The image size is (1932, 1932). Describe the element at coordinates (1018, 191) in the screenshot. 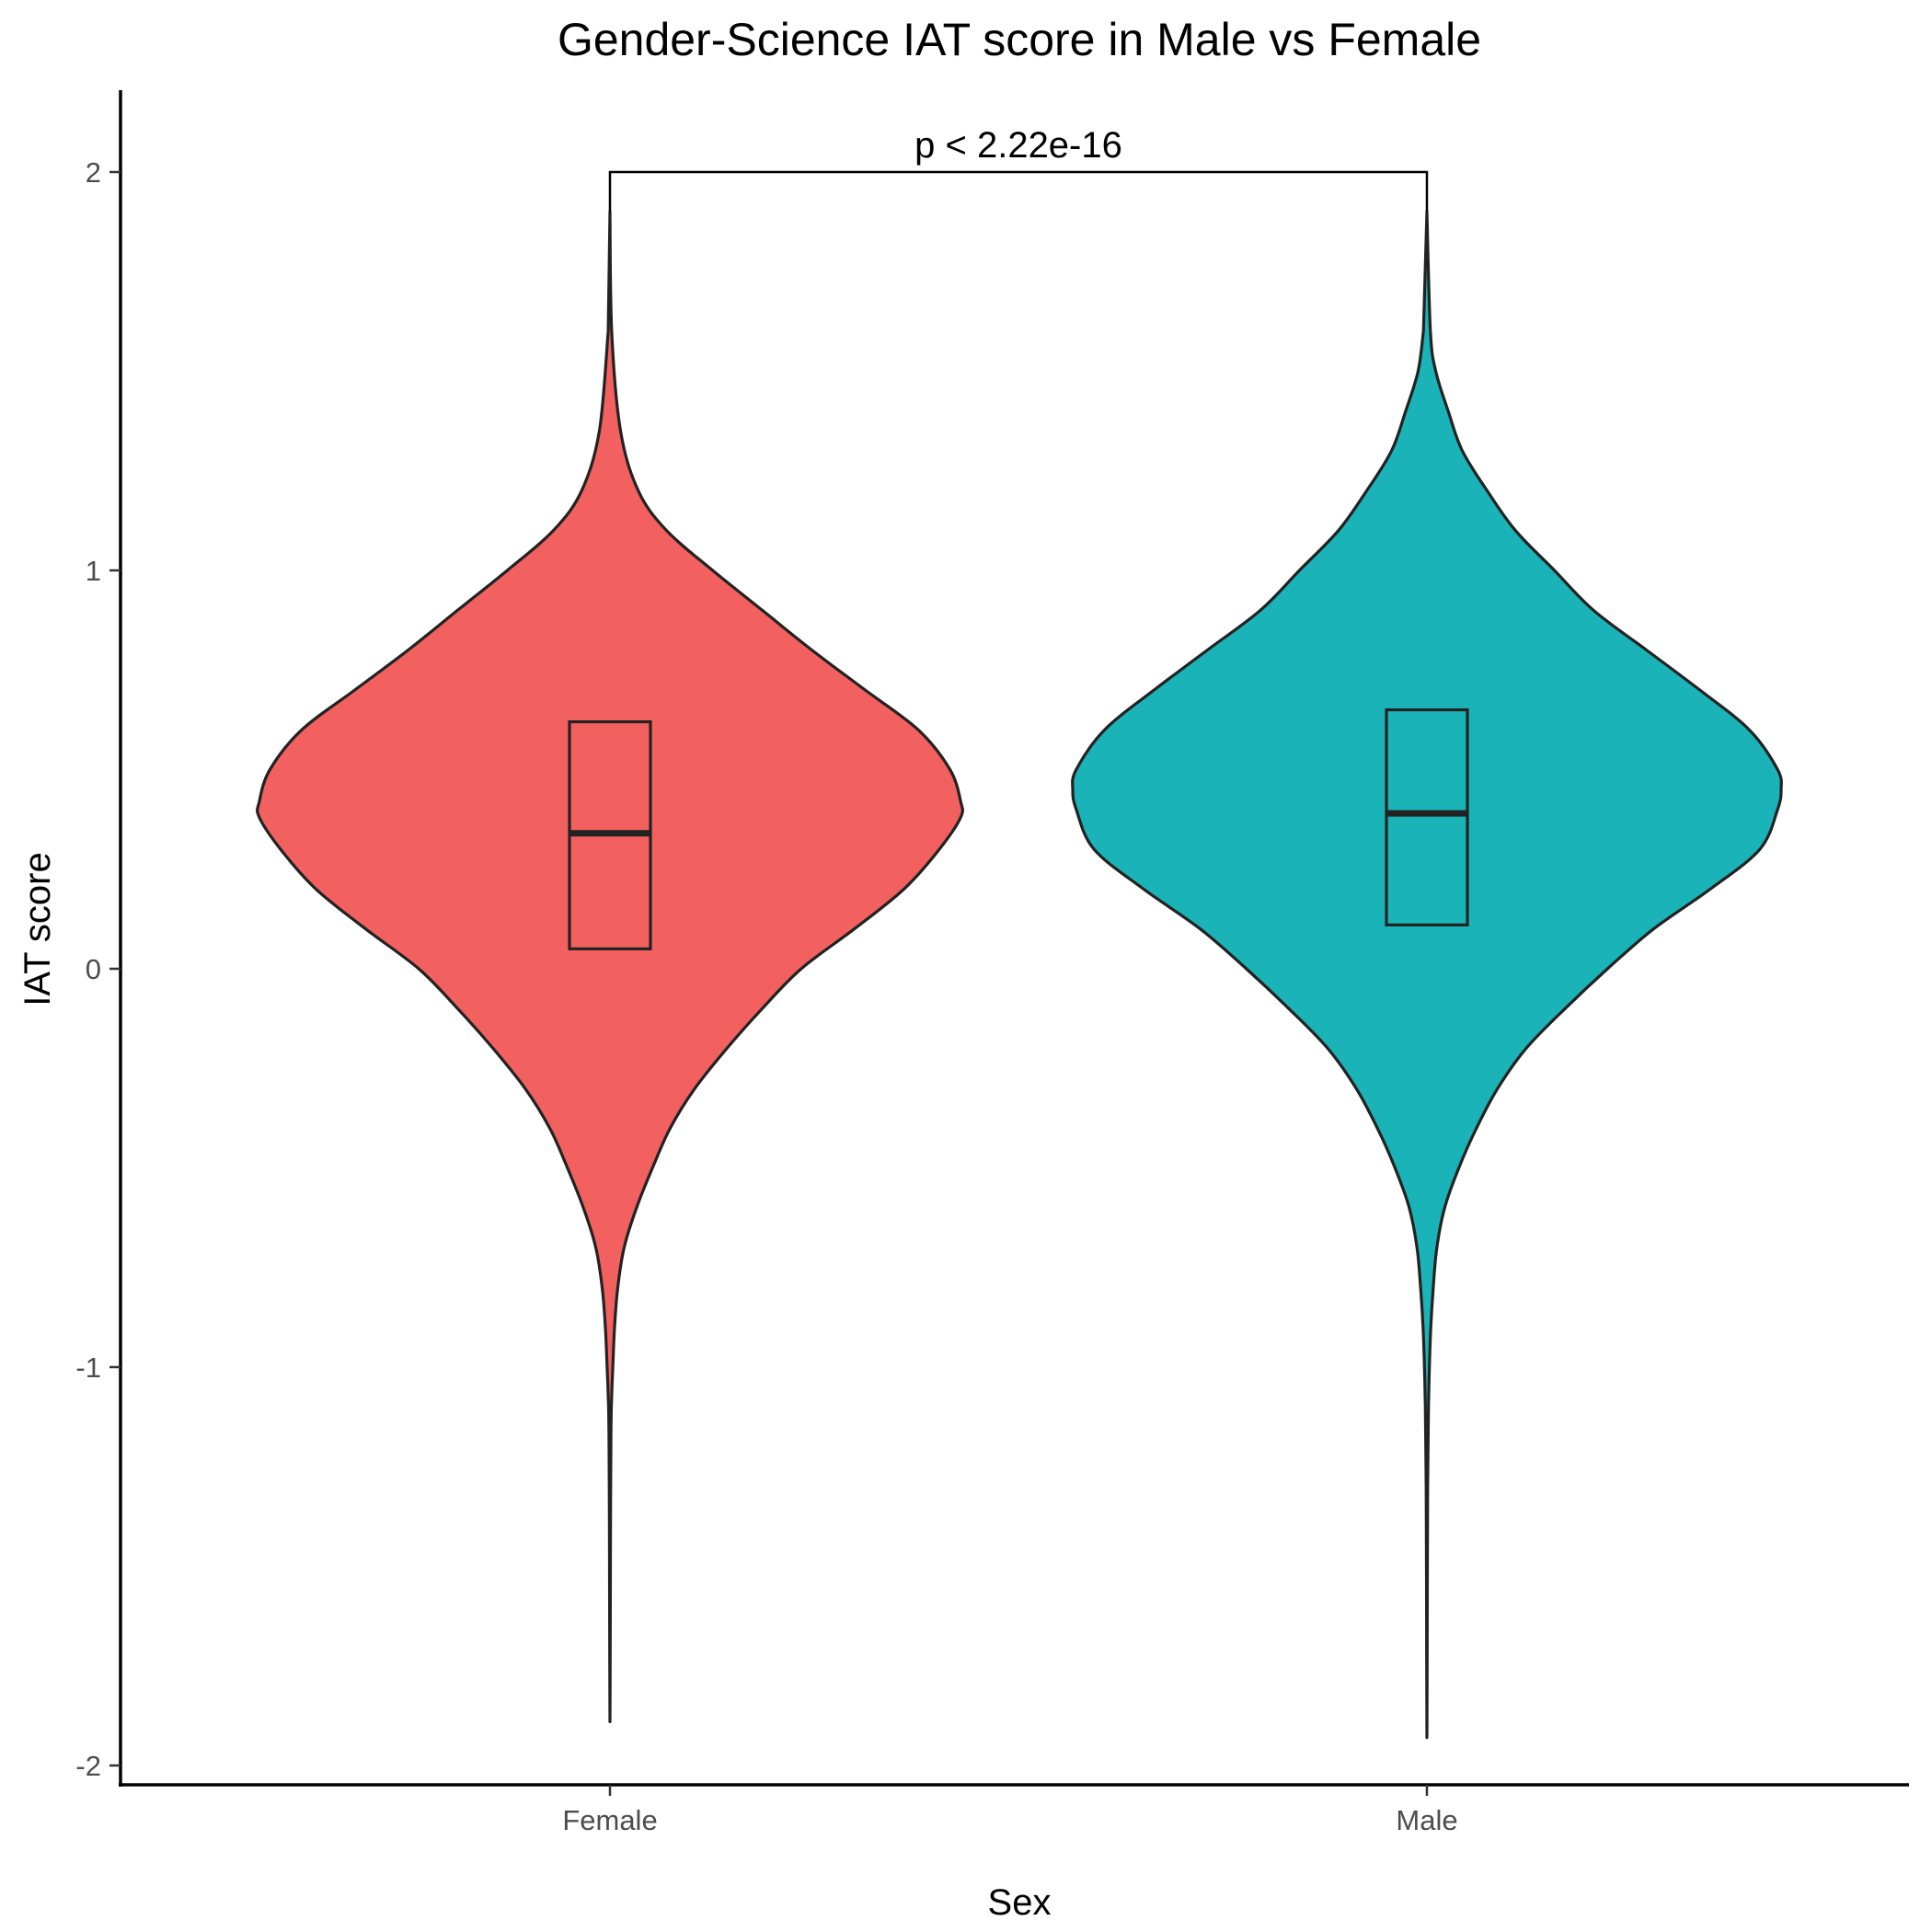

I see `comparison-bracket` at that location.